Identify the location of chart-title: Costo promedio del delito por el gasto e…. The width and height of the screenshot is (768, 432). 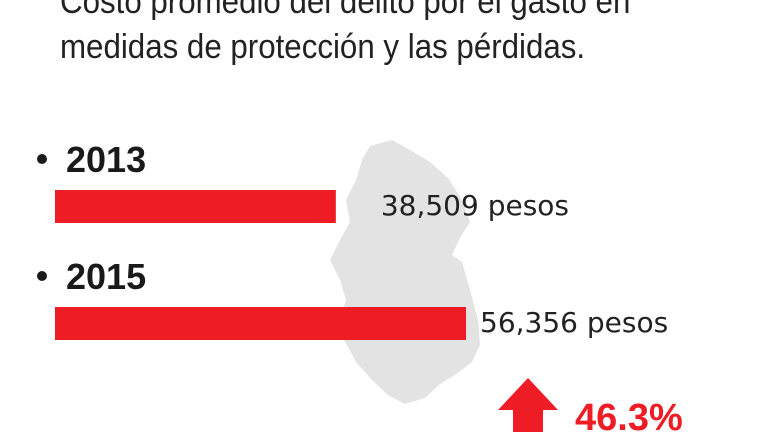
(345, 33).